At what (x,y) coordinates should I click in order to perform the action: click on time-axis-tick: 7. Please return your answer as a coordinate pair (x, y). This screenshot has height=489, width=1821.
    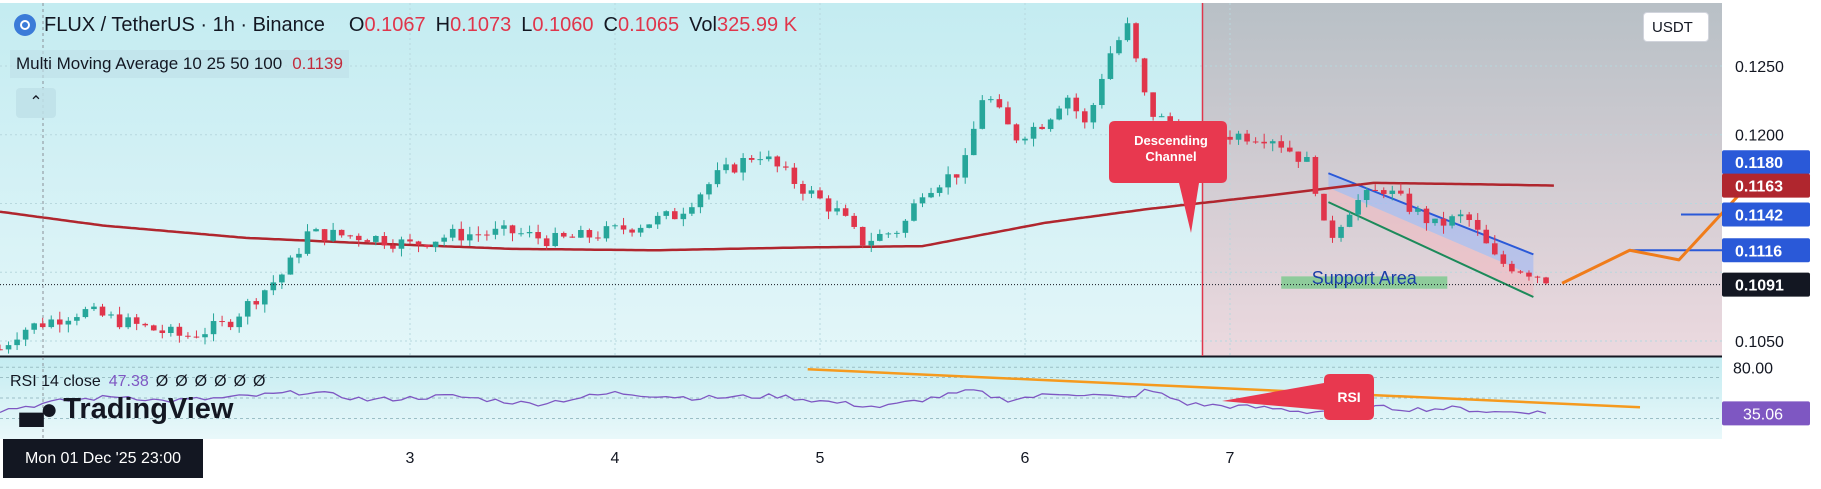
    Looking at the image, I should click on (1230, 458).